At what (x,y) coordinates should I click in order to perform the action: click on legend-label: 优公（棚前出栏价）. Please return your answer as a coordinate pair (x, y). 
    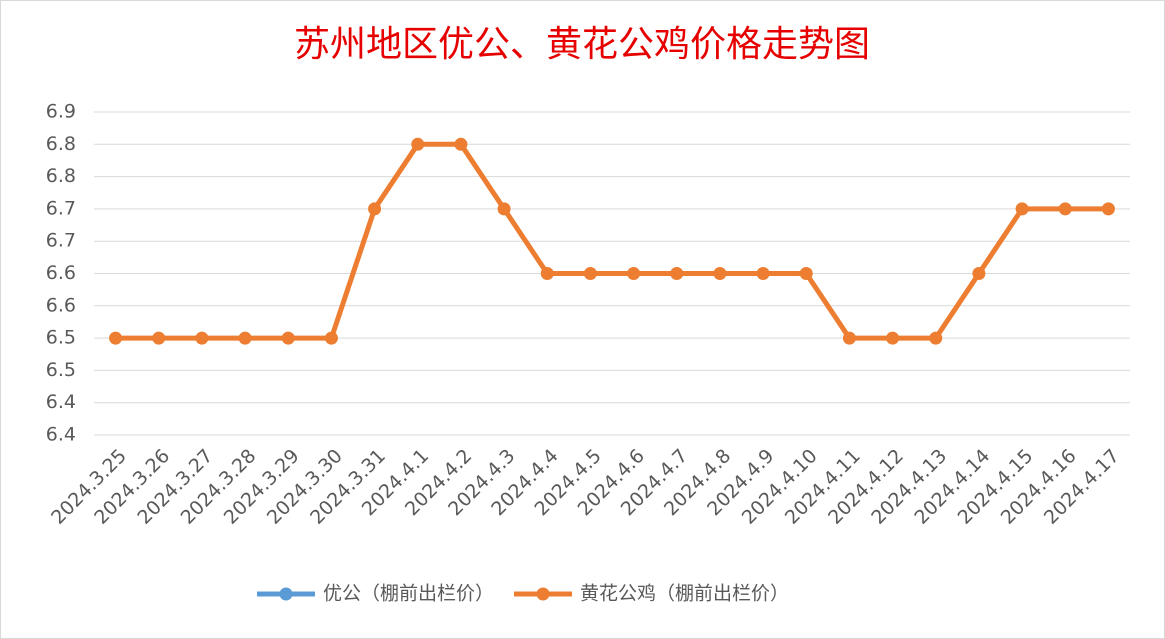
    Looking at the image, I should click on (408, 594).